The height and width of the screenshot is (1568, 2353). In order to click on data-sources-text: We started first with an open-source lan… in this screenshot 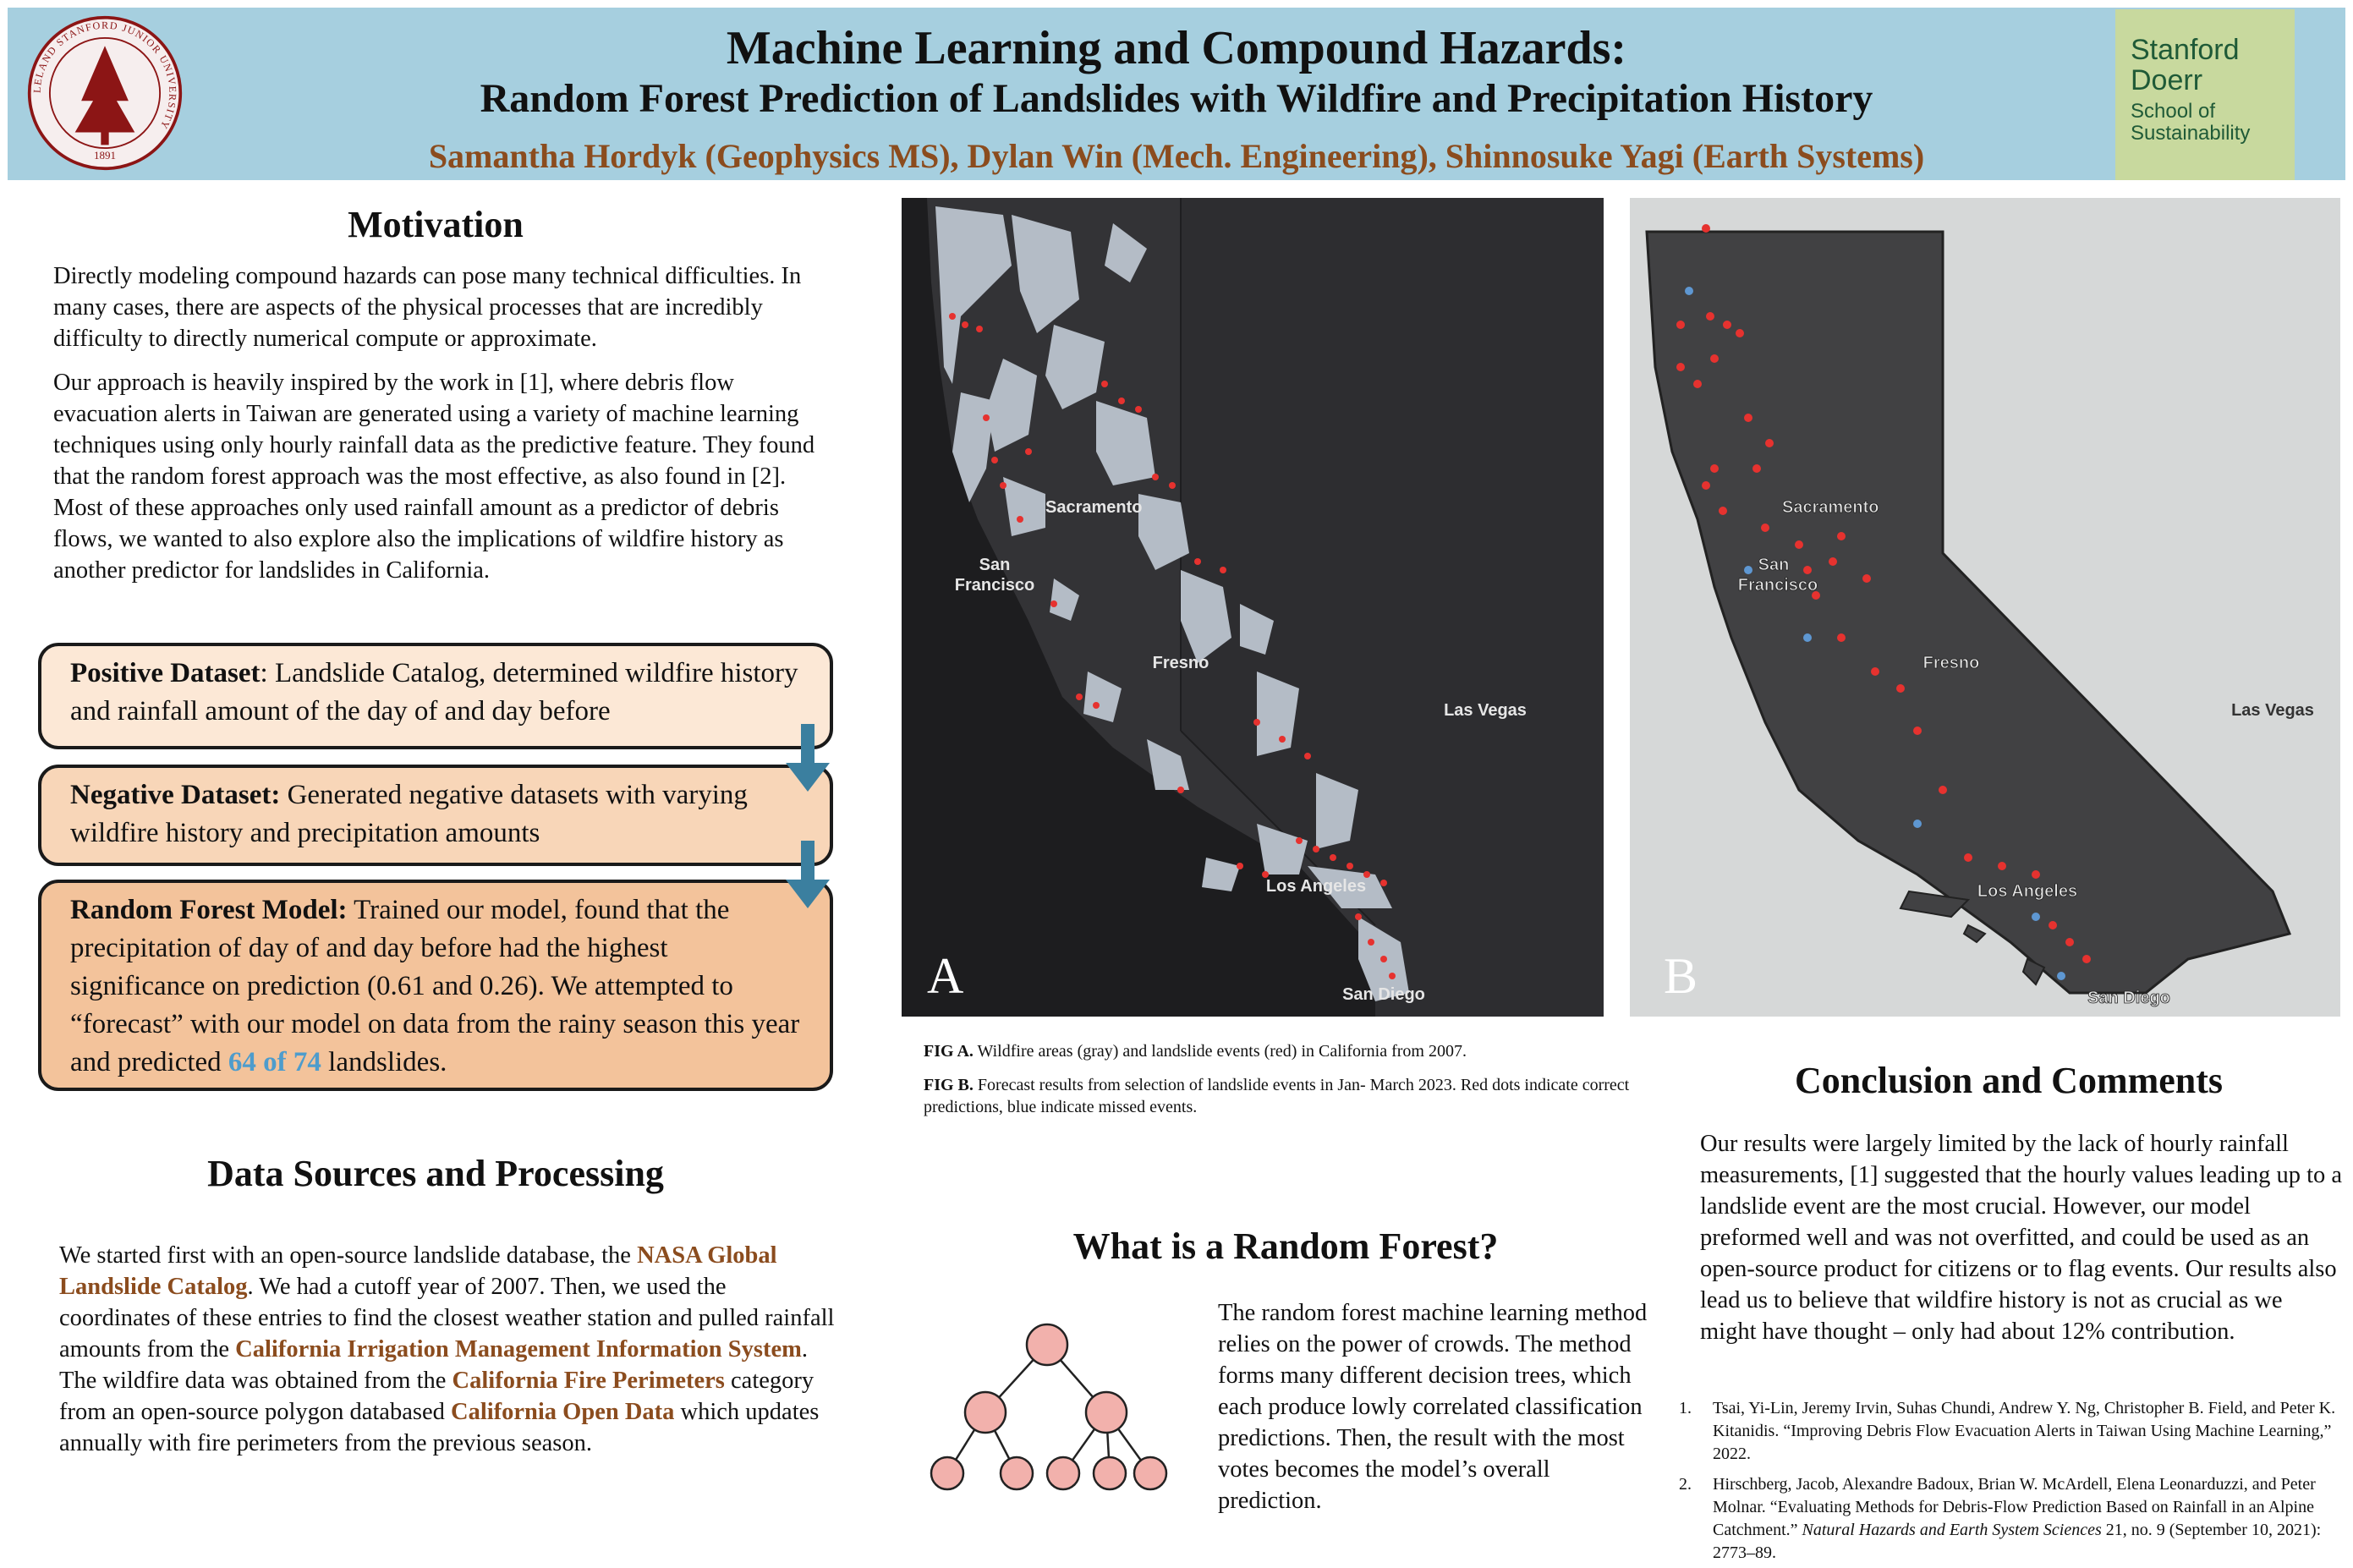, I will do `click(349, 1255)`.